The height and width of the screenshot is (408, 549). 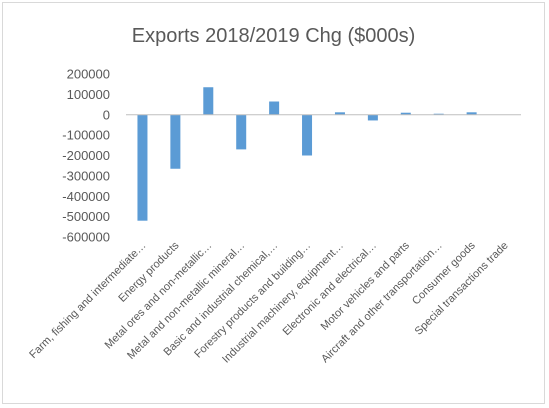 What do you see at coordinates (88, 94) in the screenshot?
I see `y-tick-label: 100000` at bounding box center [88, 94].